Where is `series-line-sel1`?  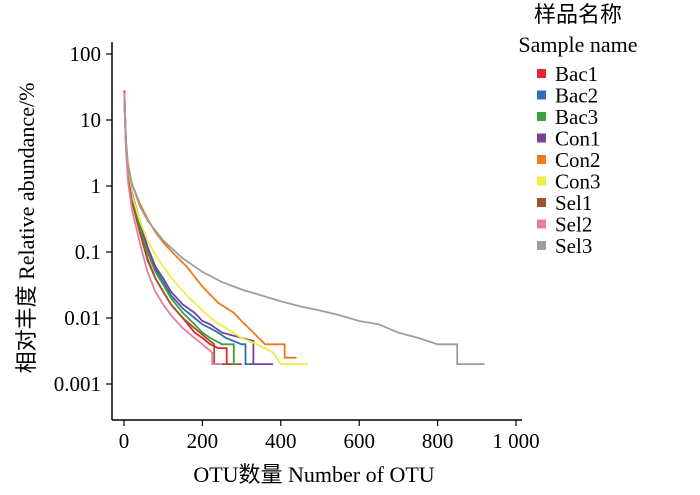 series-line-sel1 is located at coordinates (176, 233).